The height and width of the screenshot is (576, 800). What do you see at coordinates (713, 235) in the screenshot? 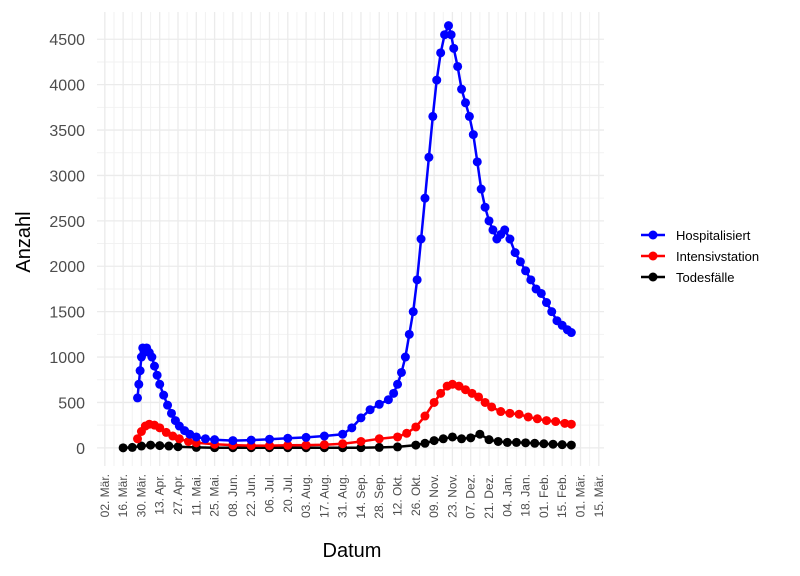
I see `legend-label: Hospitalisiert` at bounding box center [713, 235].